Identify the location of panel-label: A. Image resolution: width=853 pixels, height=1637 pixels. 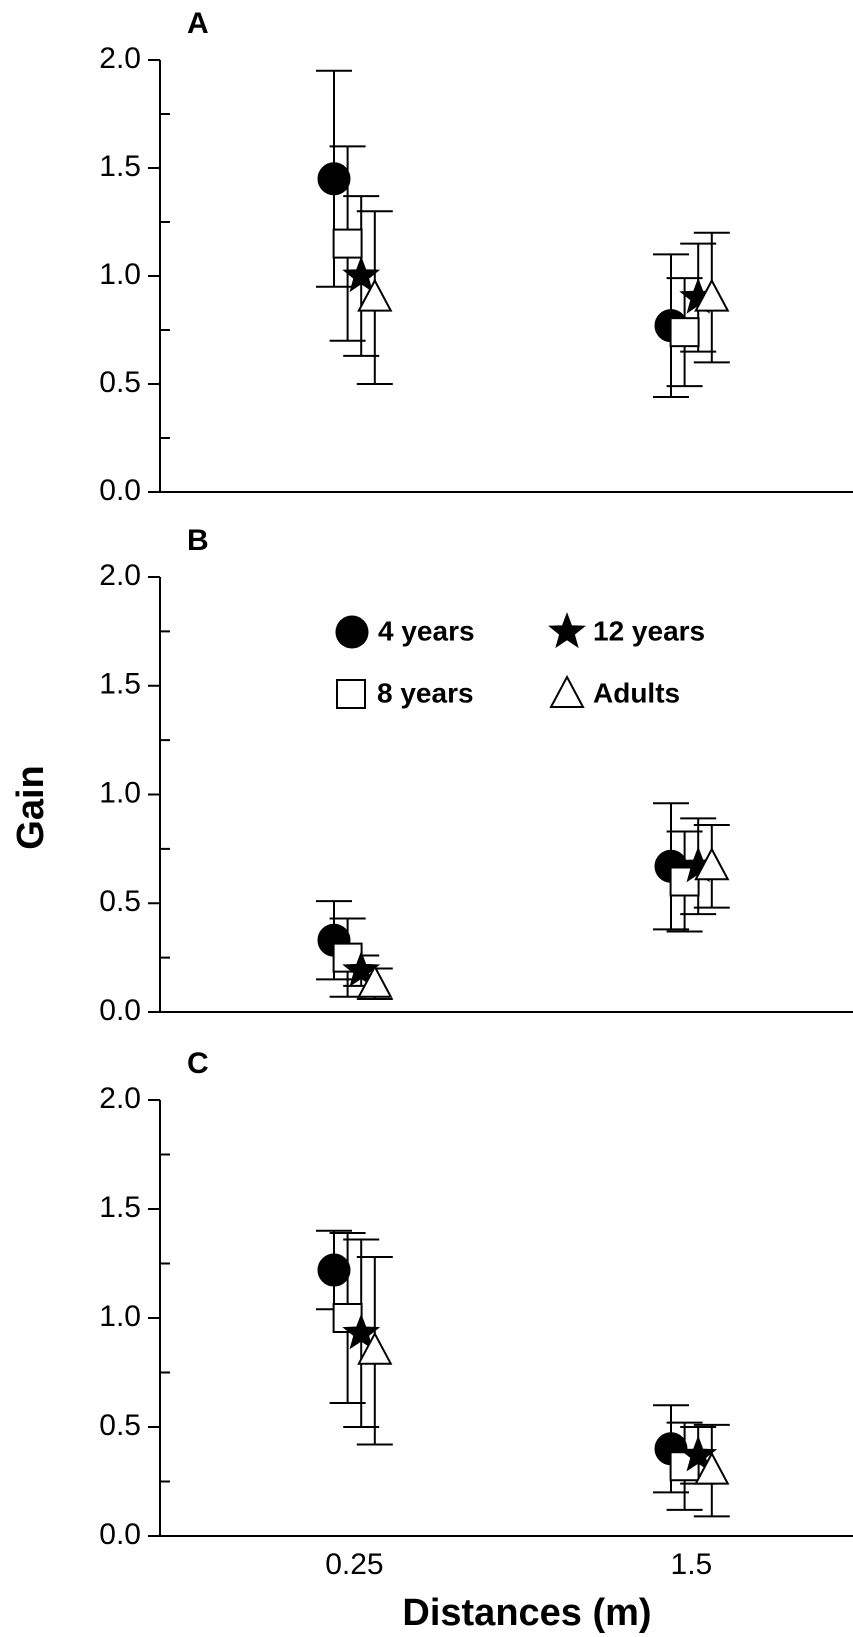
(198, 23).